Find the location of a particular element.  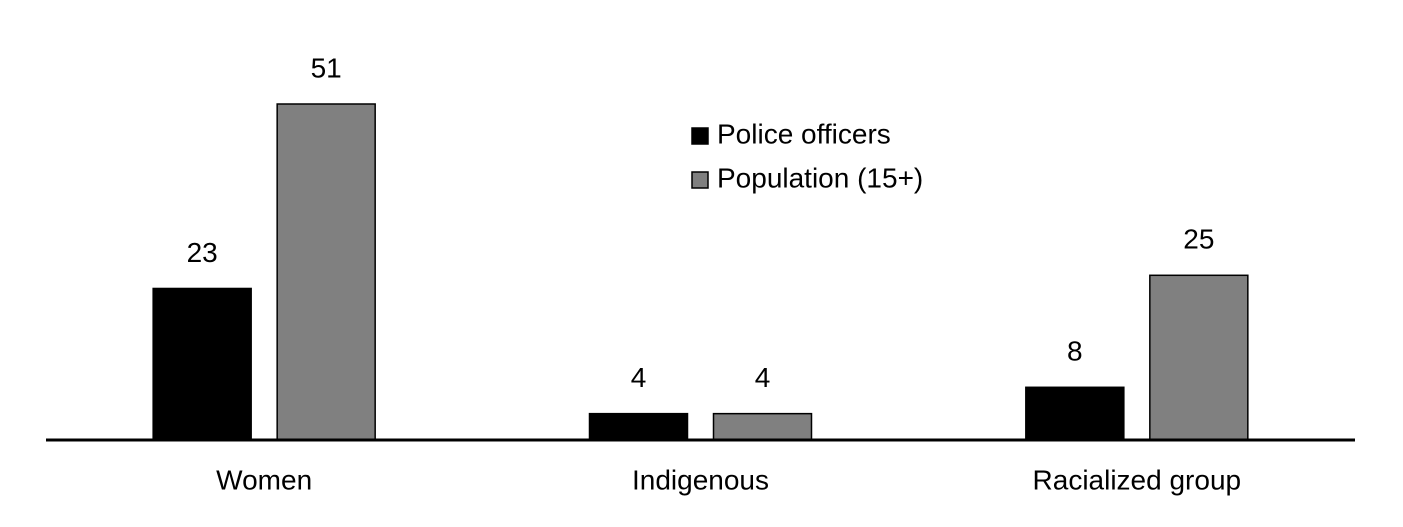

data-label: 25 is located at coordinates (1198, 239).